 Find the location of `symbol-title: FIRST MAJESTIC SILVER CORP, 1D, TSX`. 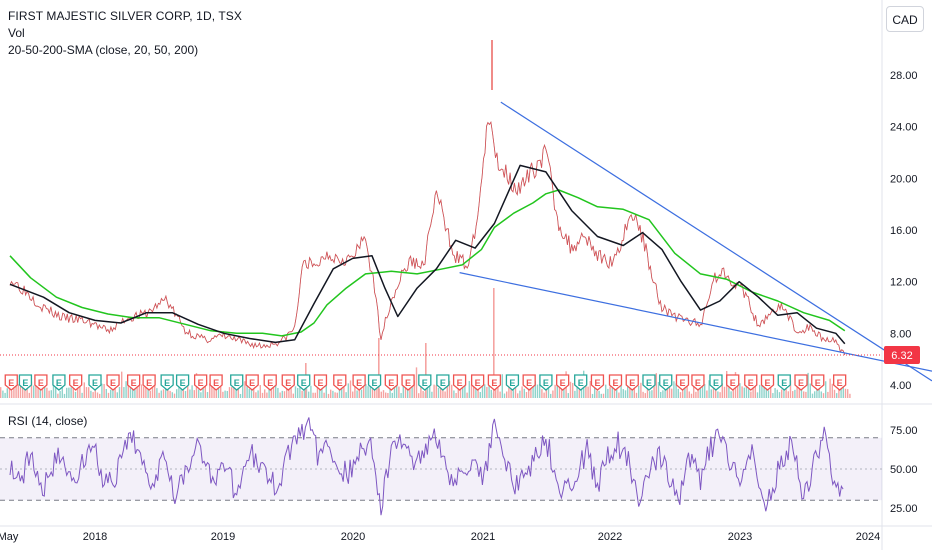

symbol-title: FIRST MAJESTIC SILVER CORP, 1D, TSX is located at coordinates (125, 16).